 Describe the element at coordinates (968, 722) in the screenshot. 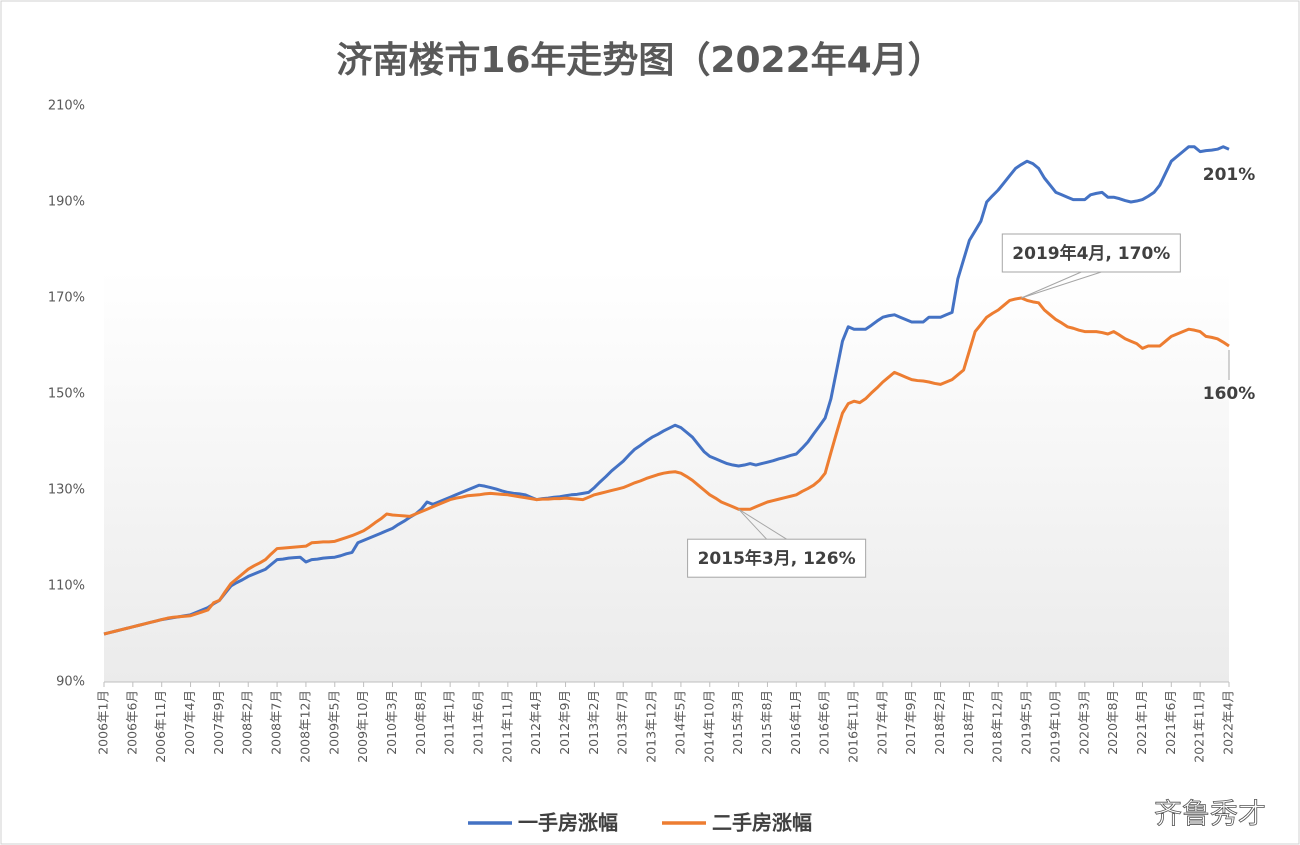

I see `x-tick-label: 2018年7月` at that location.